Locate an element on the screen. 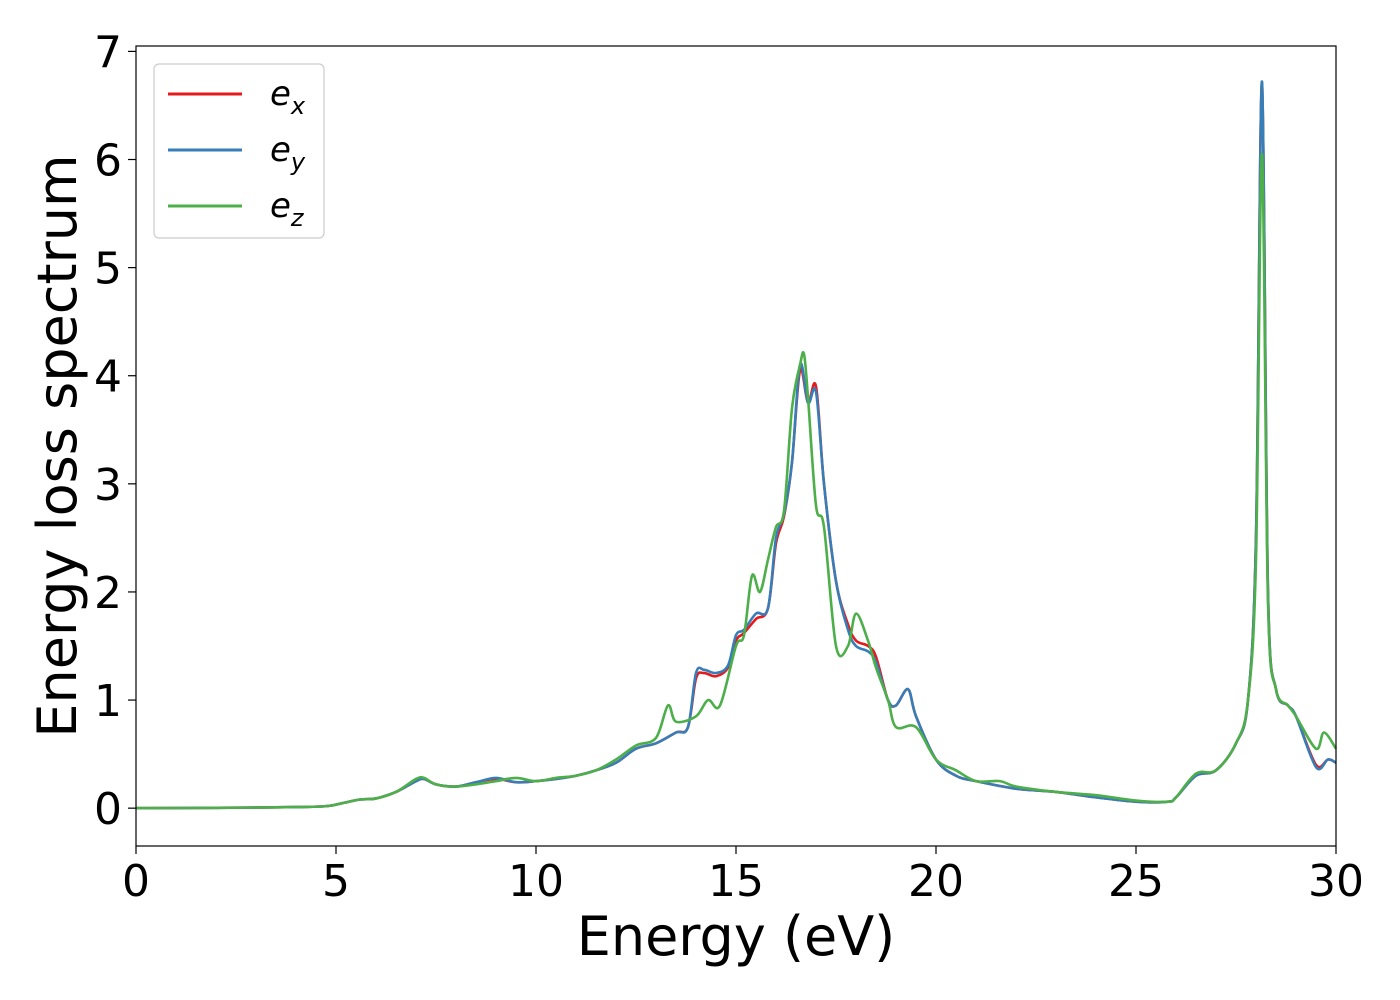 Image resolution: width=1400 pixels, height=1000 pixels. x-tick-label: 15 is located at coordinates (736, 881).